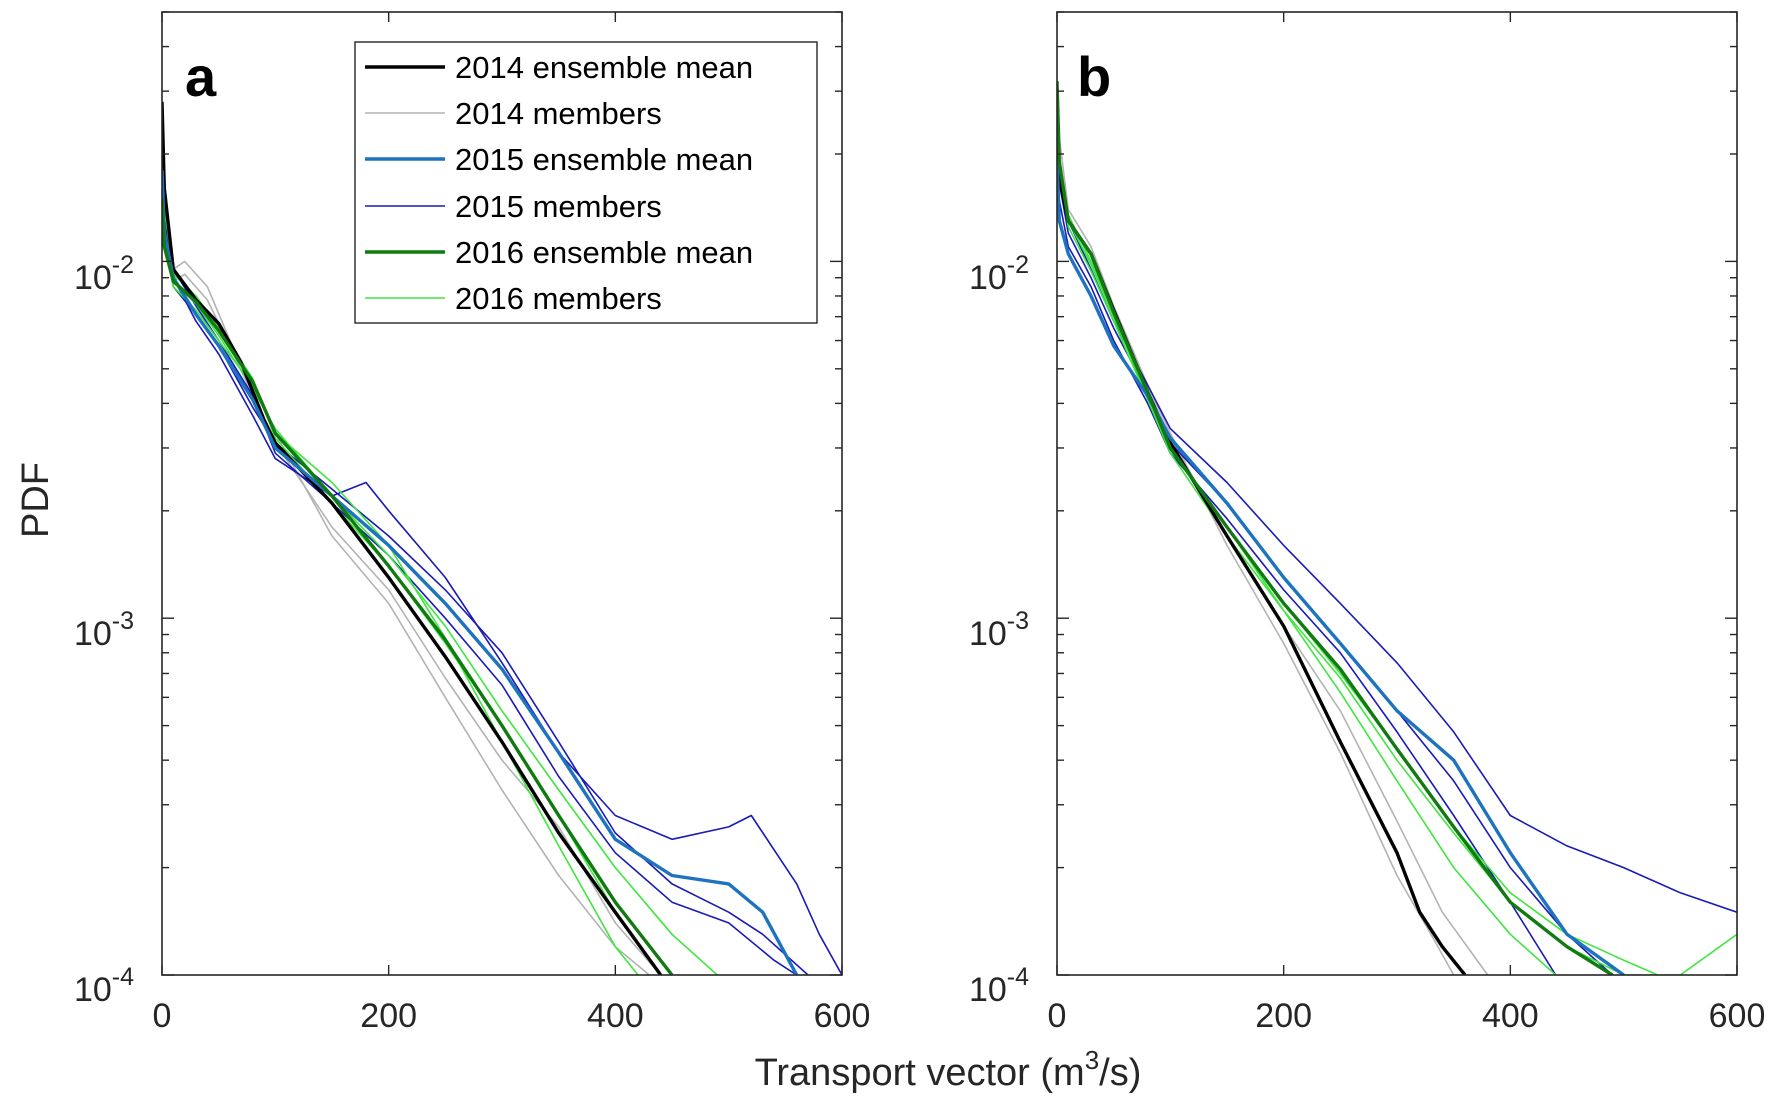  Describe the element at coordinates (999, 630) in the screenshot. I see `panel-b-y-tick-1e-3: 10⁻³` at that location.